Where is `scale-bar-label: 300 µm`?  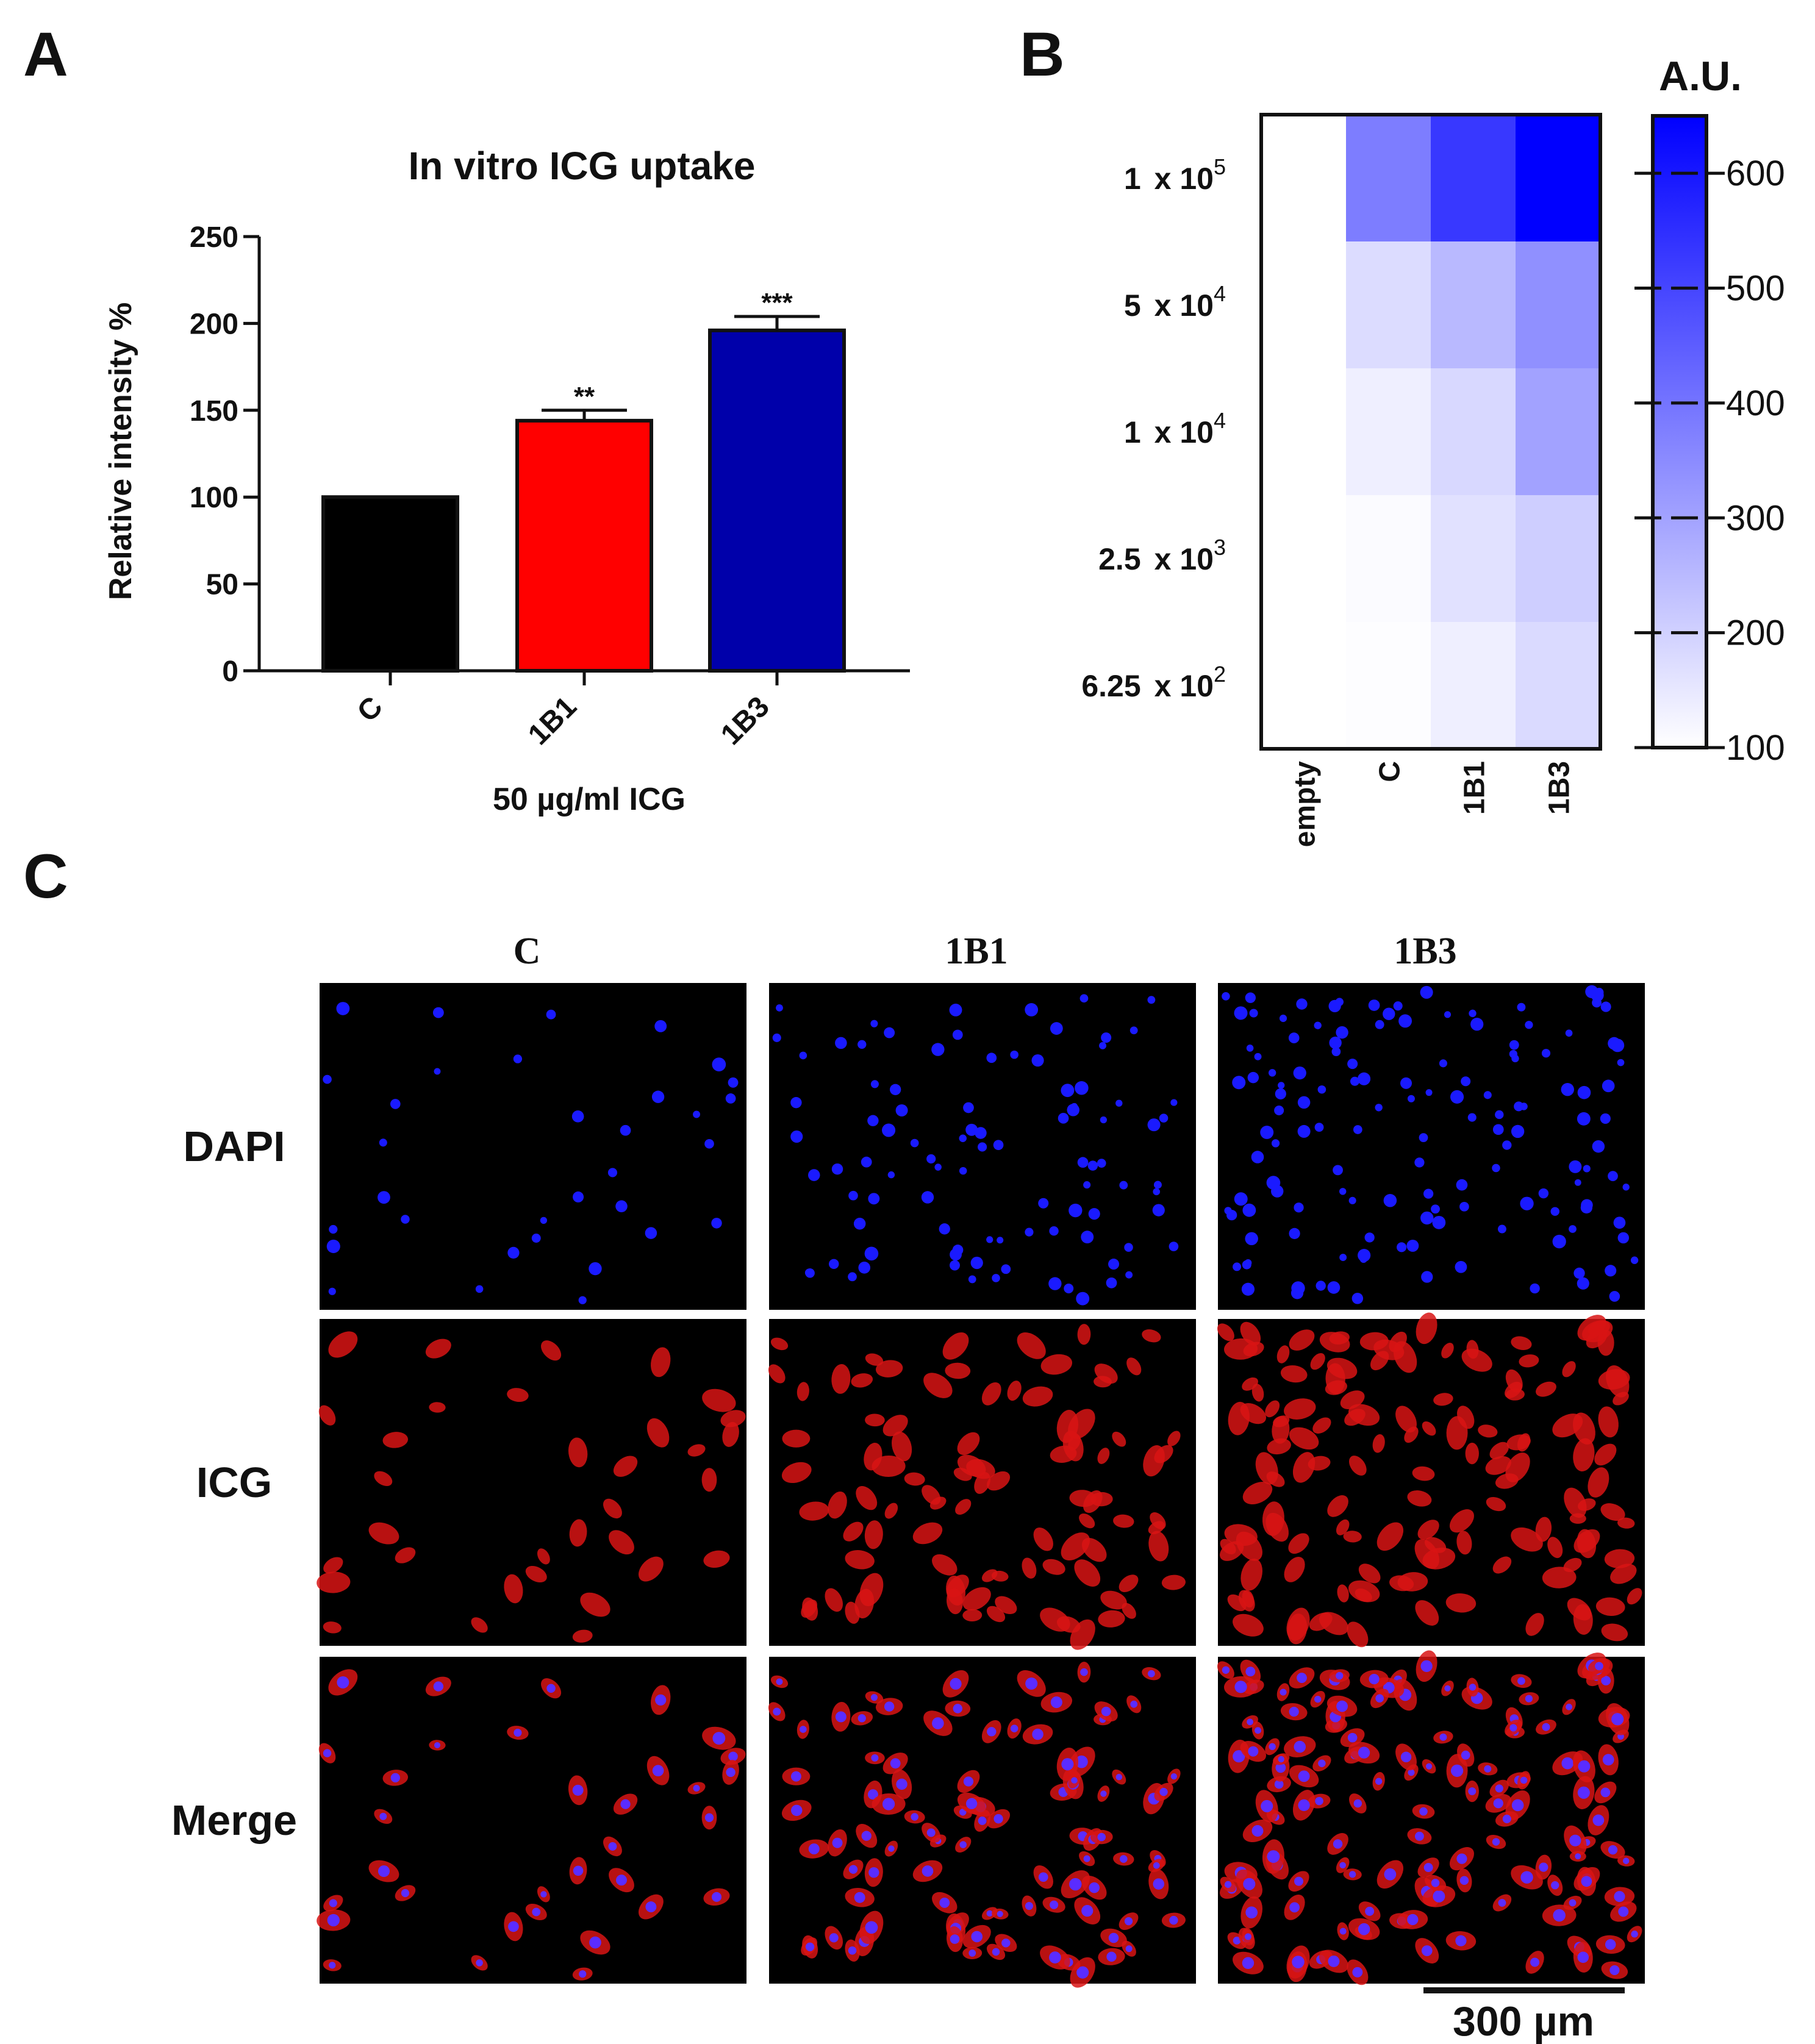 scale-bar-label: 300 µm is located at coordinates (1523, 2021).